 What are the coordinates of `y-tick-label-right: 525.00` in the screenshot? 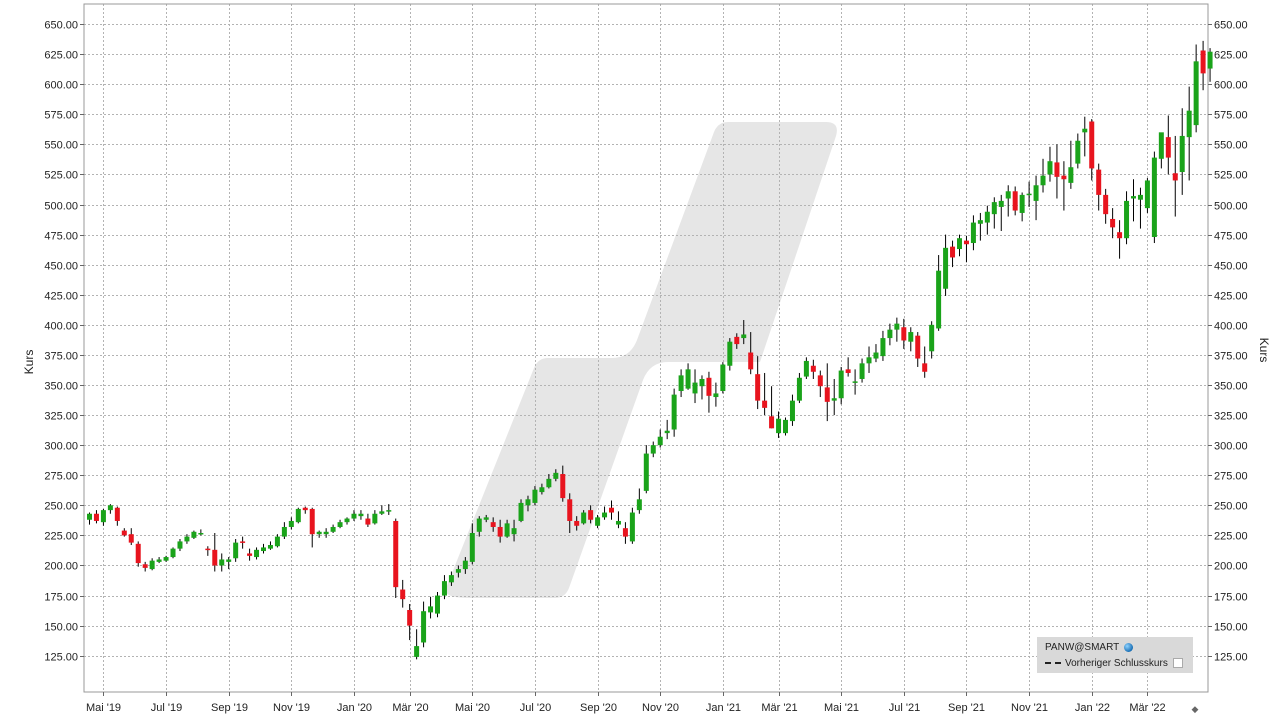 It's located at (1231, 176).